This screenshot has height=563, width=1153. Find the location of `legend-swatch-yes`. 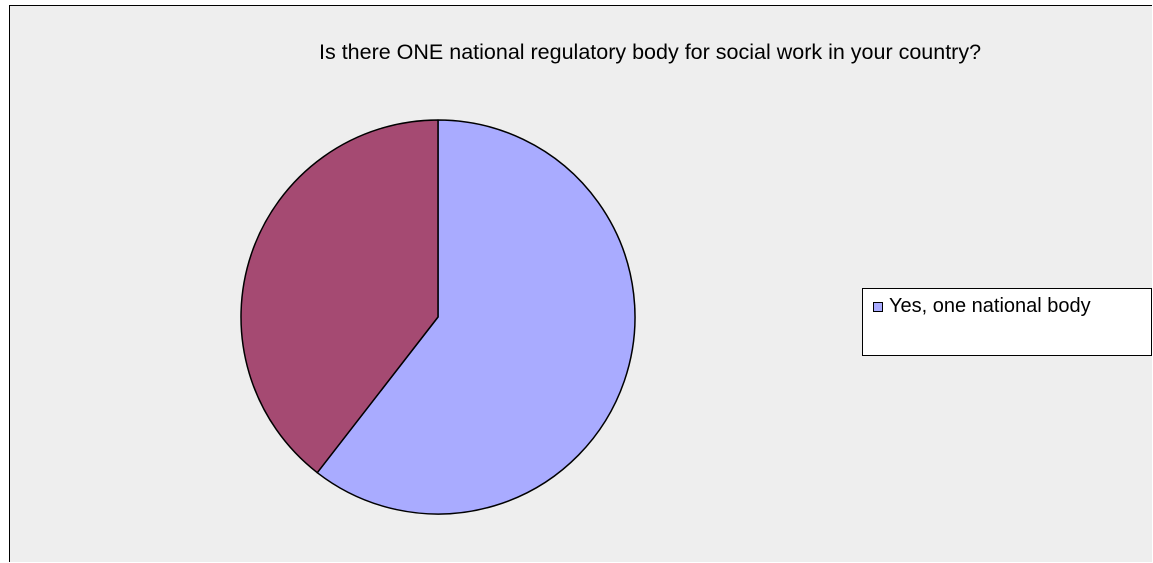

legend-swatch-yes is located at coordinates (878, 307).